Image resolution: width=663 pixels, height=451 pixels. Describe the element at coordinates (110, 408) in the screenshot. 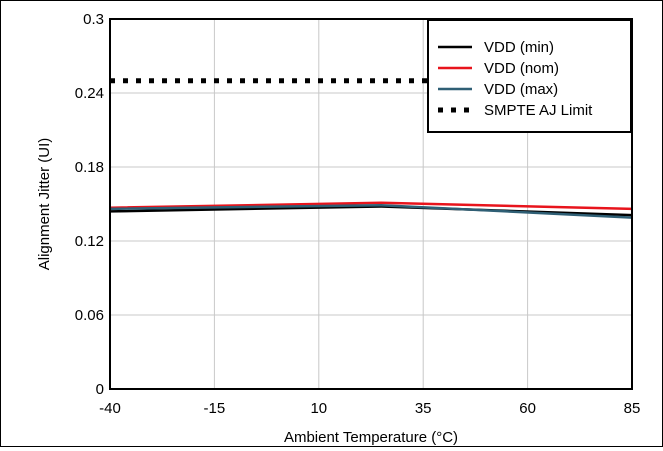

I see `x-tick-label: -40` at that location.